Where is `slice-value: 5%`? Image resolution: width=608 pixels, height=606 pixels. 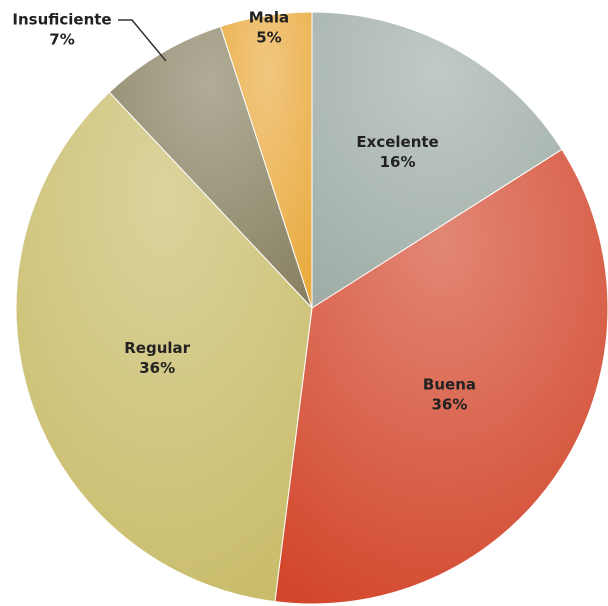
slice-value: 5% is located at coordinates (268, 38).